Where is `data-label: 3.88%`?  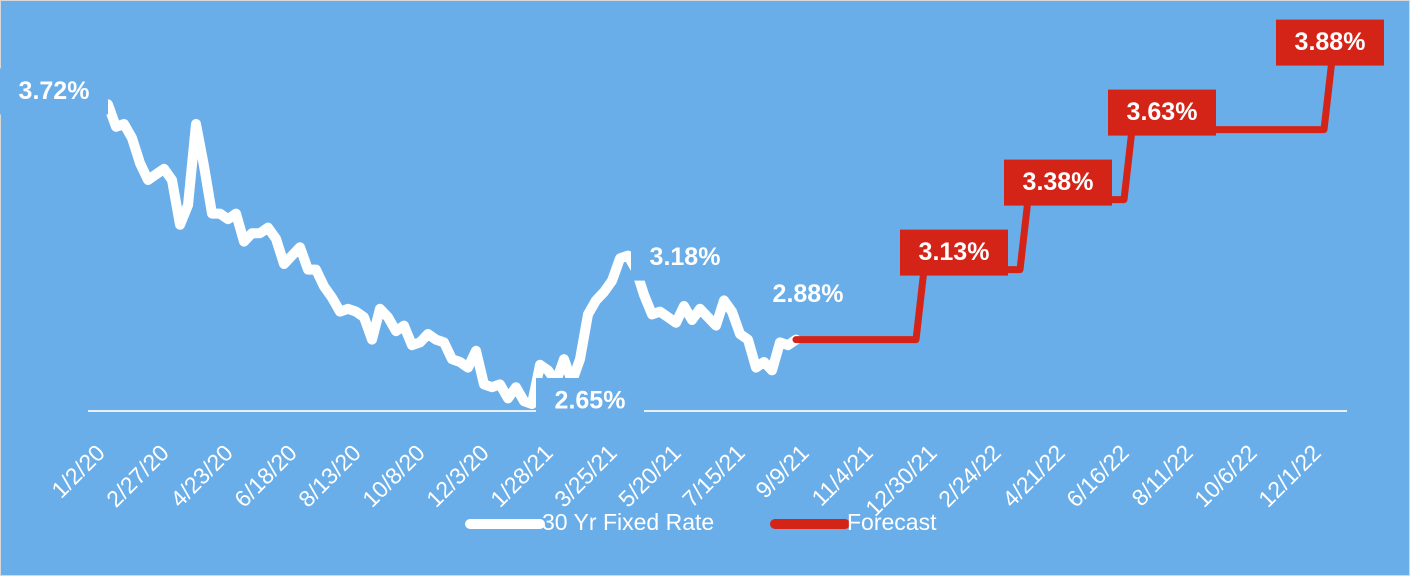 data-label: 3.88% is located at coordinates (1330, 42).